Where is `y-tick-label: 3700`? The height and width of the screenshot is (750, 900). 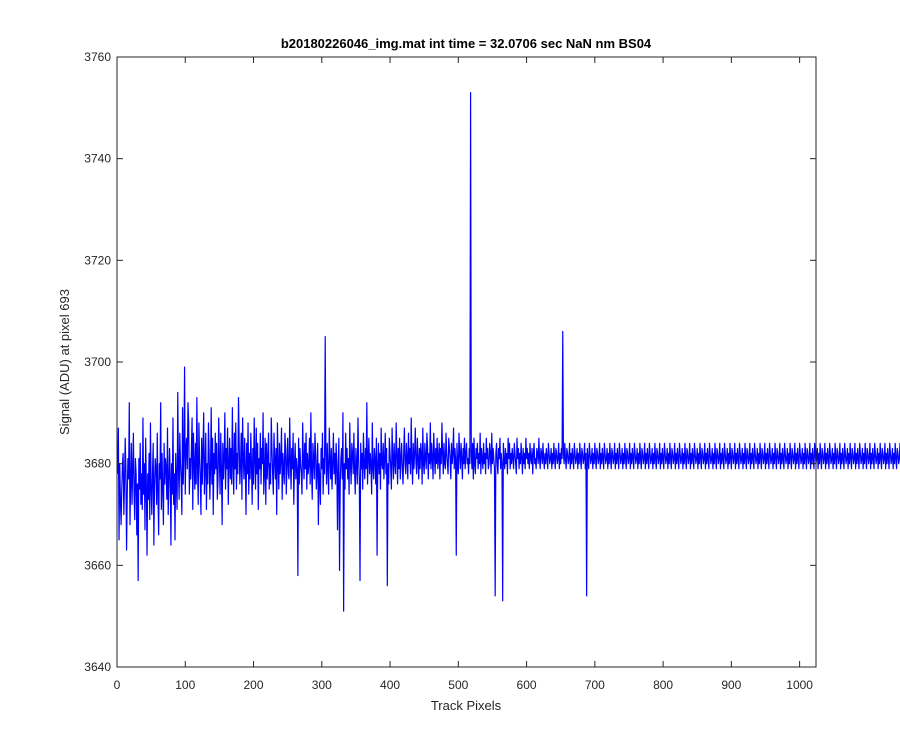
y-tick-label: 3700 is located at coordinates (97, 362).